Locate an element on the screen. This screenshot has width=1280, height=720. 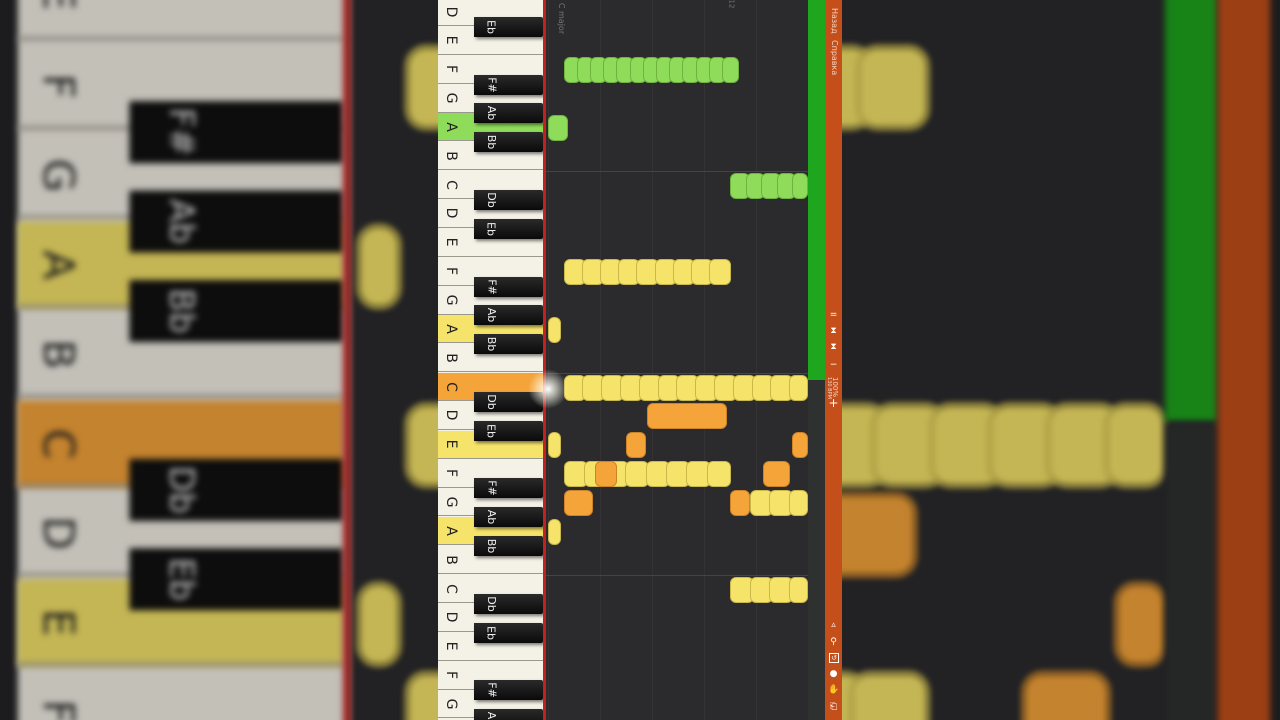
skip-end-icon: ⧗ is located at coordinates (833, 347).